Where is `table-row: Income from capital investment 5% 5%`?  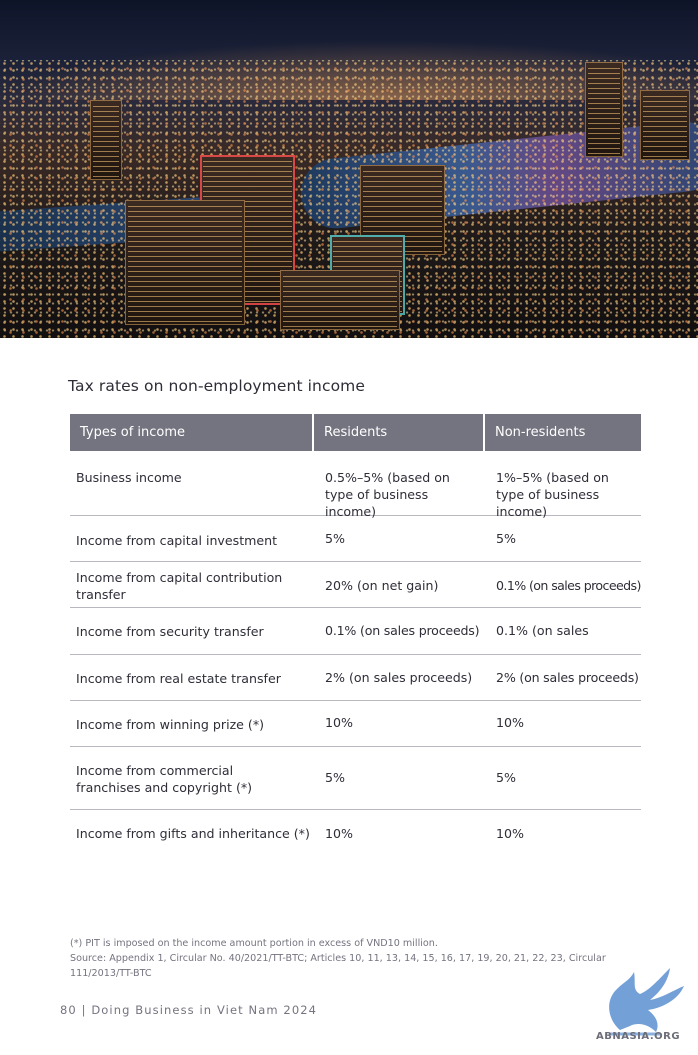
table-row: Income from capital investment 5% 5% is located at coordinates (355, 539).